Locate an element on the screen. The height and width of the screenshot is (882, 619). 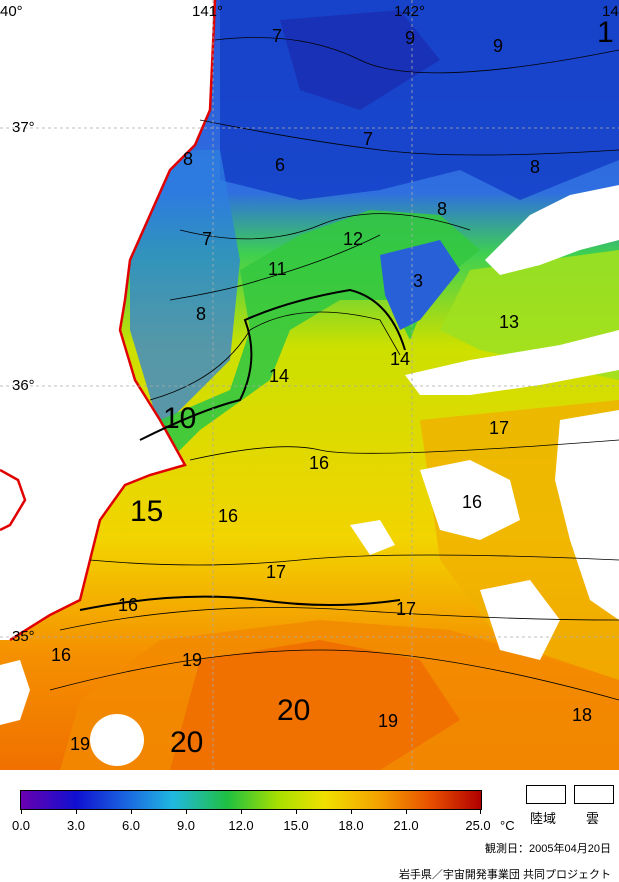
colorbar-tick-label: 0.0 is located at coordinates (21, 825).